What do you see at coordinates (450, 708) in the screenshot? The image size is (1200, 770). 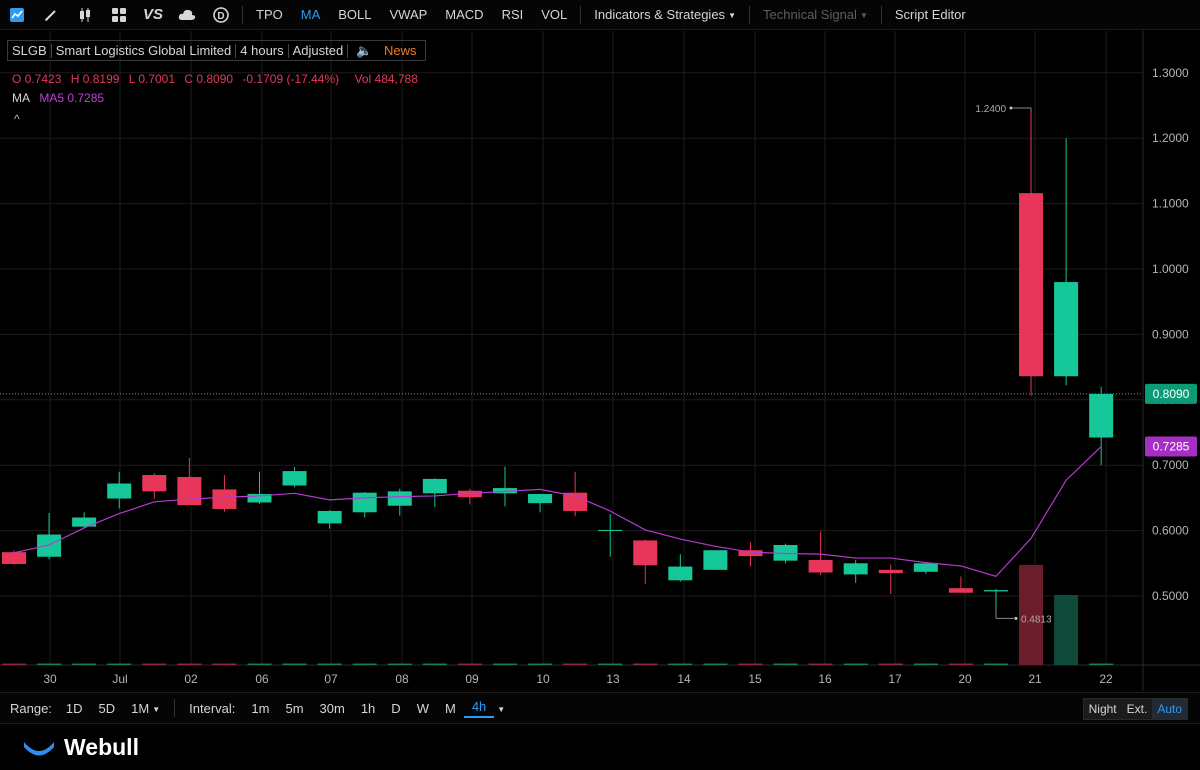 I see `interval-m: M` at bounding box center [450, 708].